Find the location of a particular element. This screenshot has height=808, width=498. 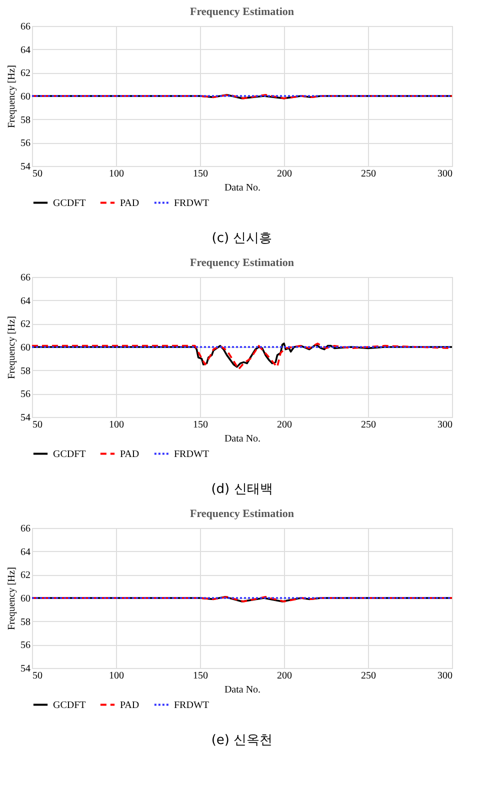

text: (e) 신옥천 is located at coordinates (242, 740).